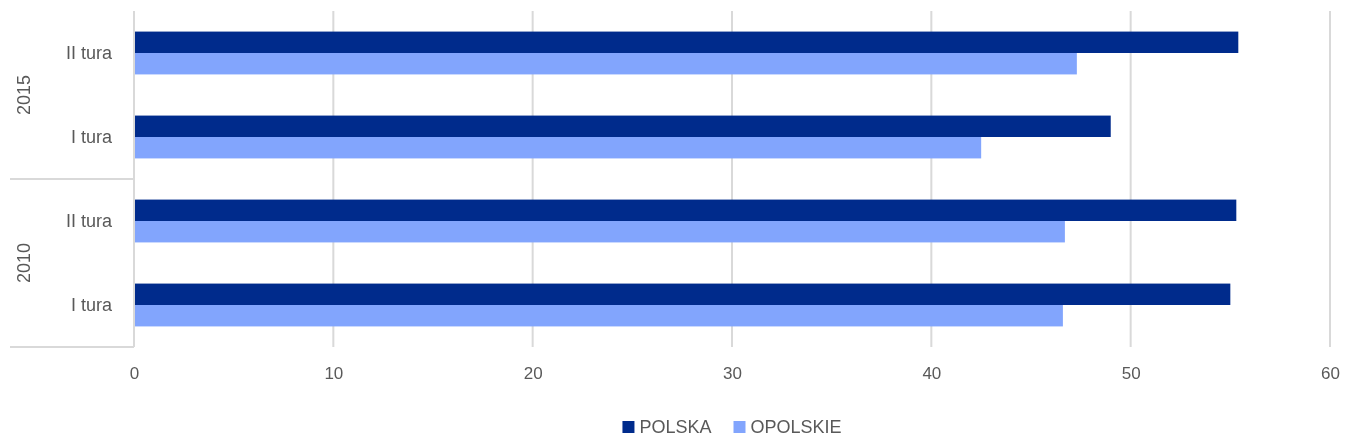  What do you see at coordinates (1330, 374) in the screenshot?
I see `x-tick-label: 60` at bounding box center [1330, 374].